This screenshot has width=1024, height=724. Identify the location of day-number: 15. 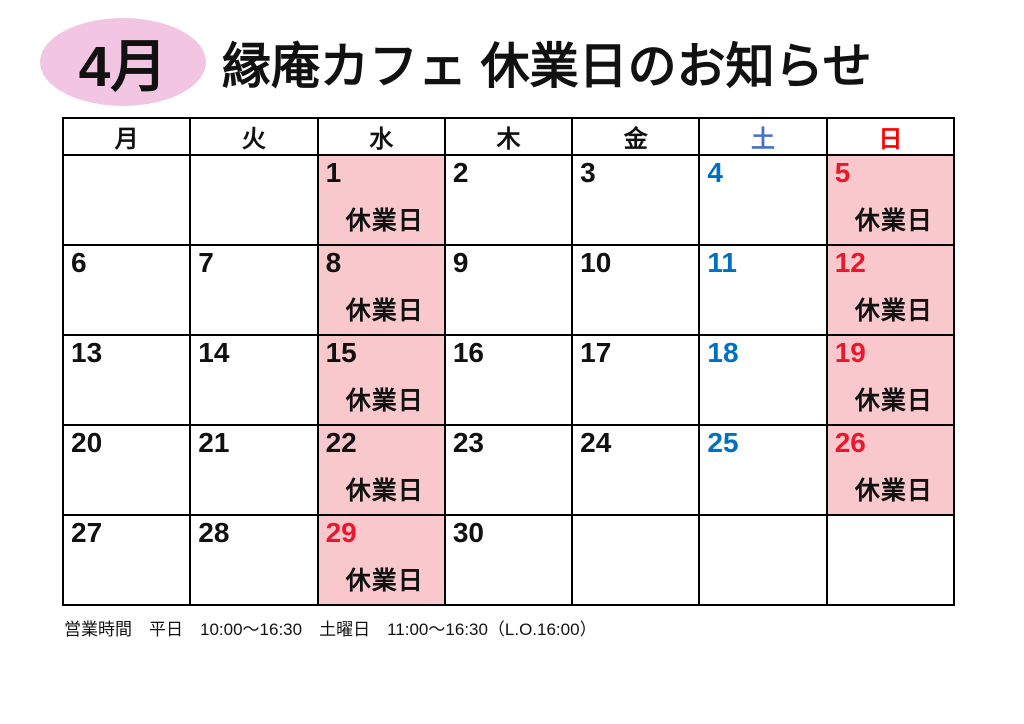
(341, 352).